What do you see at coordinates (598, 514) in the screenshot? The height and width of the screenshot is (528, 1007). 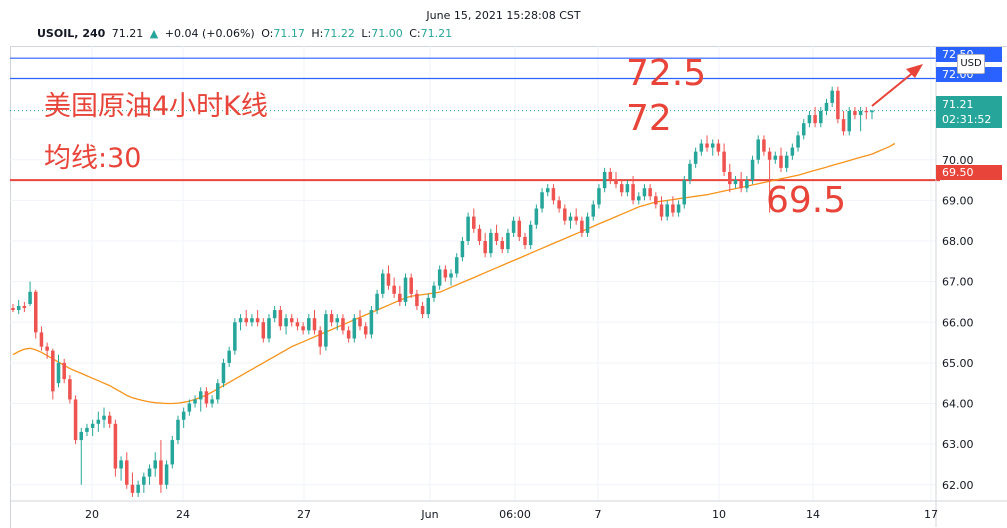 I see `time-tick-label: 7` at bounding box center [598, 514].